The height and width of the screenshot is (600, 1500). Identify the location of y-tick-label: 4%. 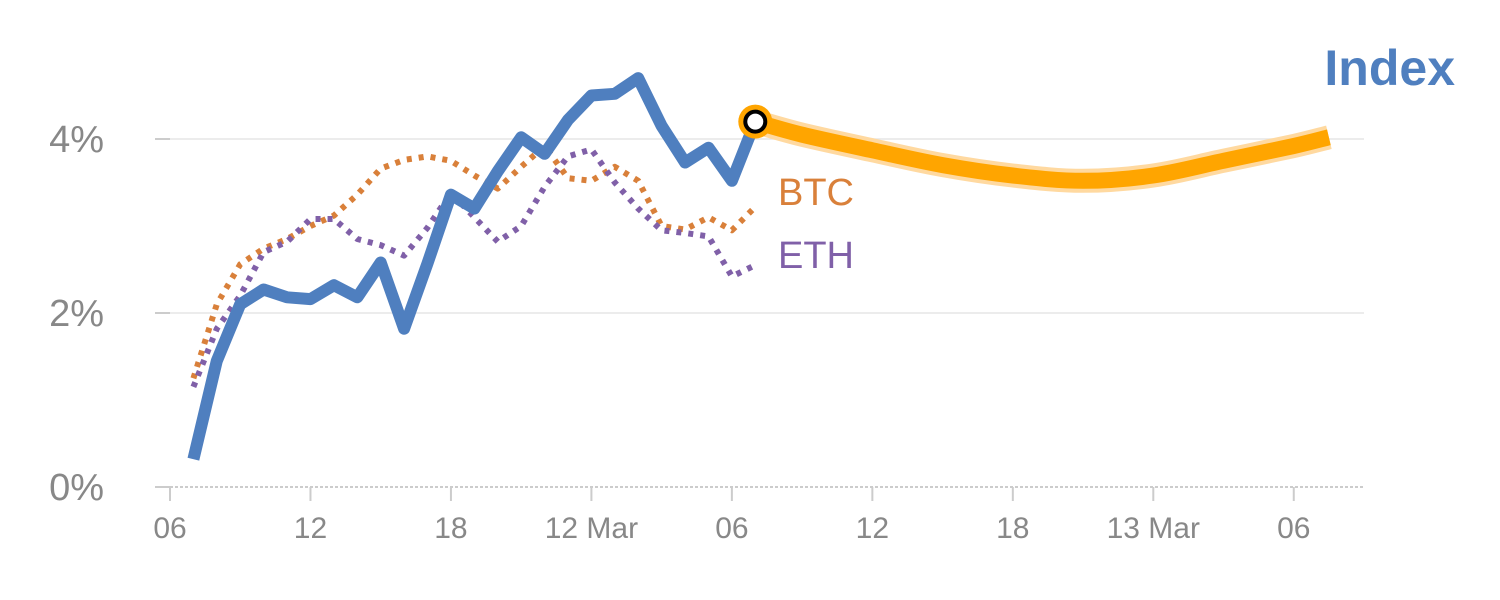
(76, 140).